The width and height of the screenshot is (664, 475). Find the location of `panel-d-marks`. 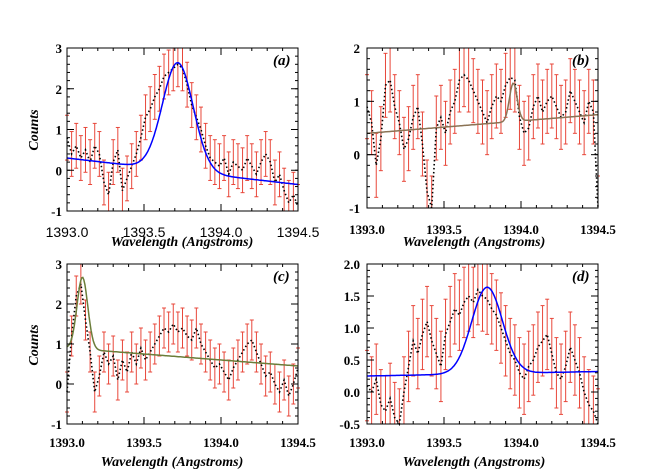

panel-d-marks is located at coordinates (482, 345).